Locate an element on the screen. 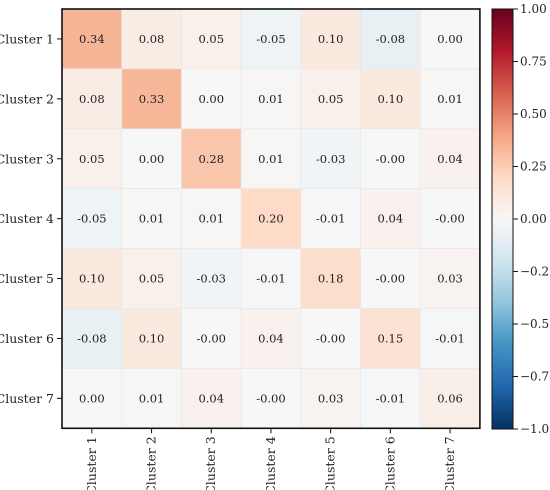  cell-value-label: 0.15 is located at coordinates (391, 338).